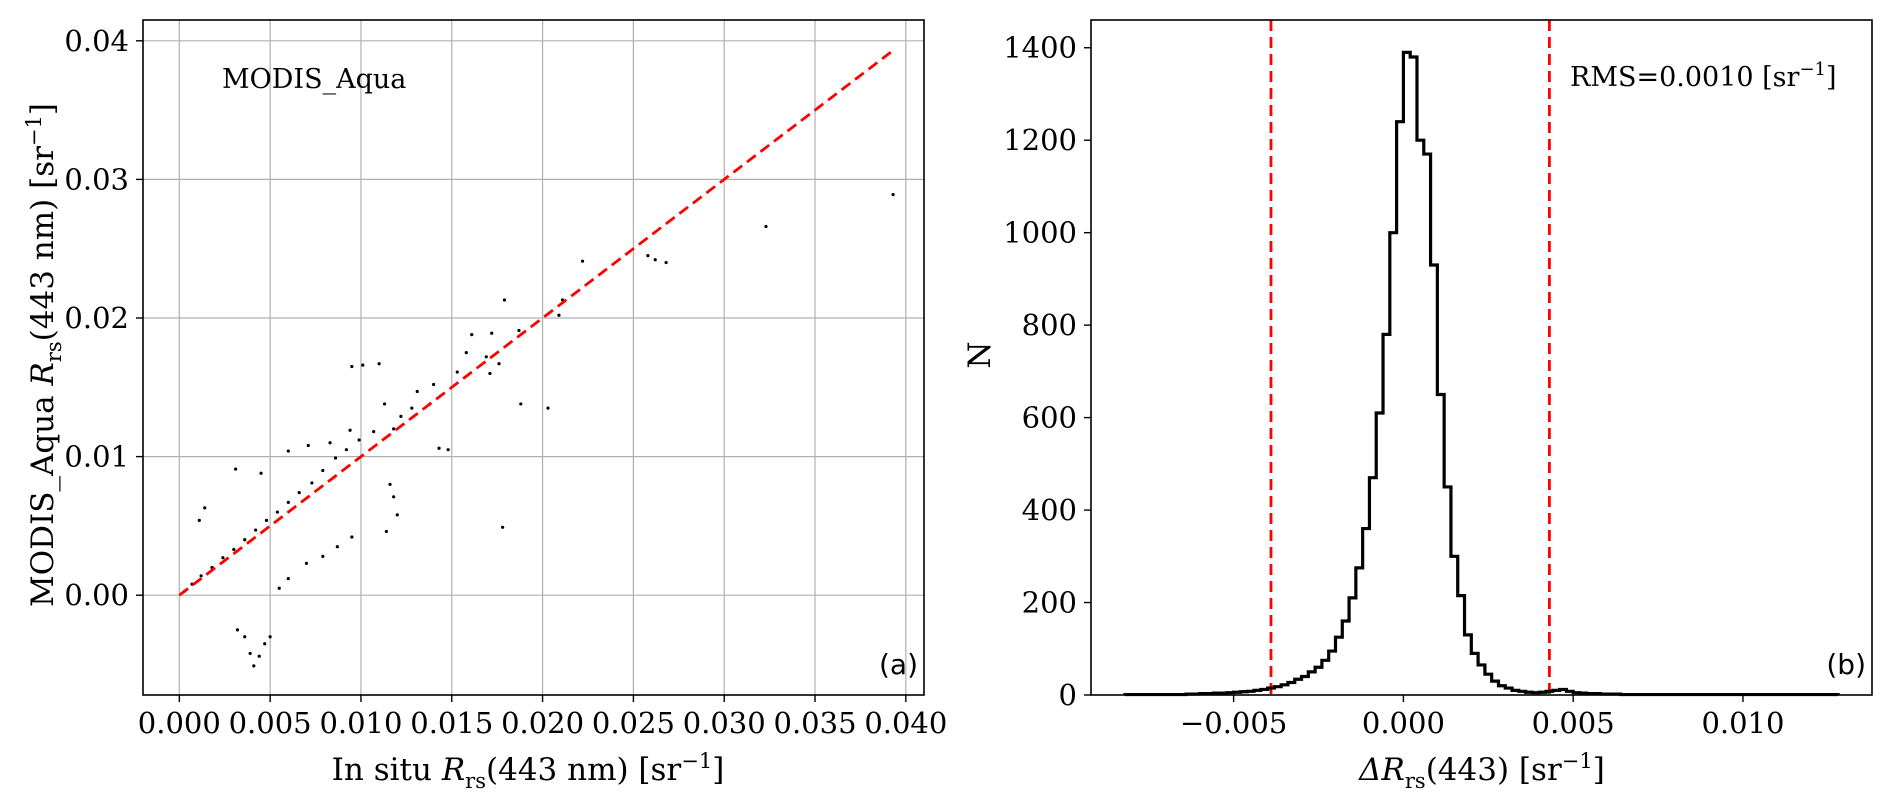 Image resolution: width=1892 pixels, height=806 pixels. I want to click on x-tick-label: −0.005, so click(1233, 723).